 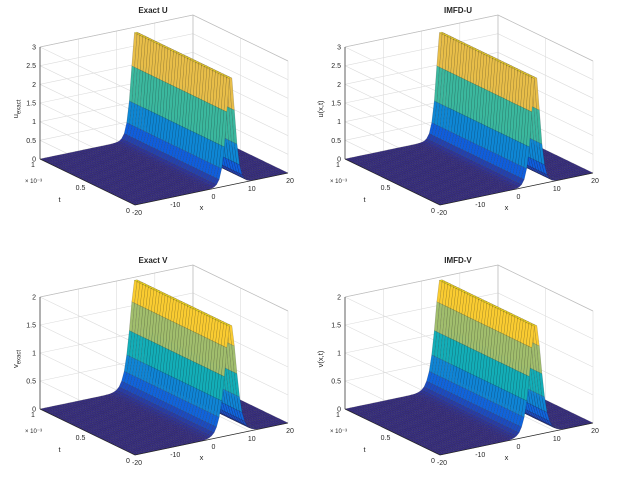 I want to click on plot-title: Exact U, so click(x=153, y=10).